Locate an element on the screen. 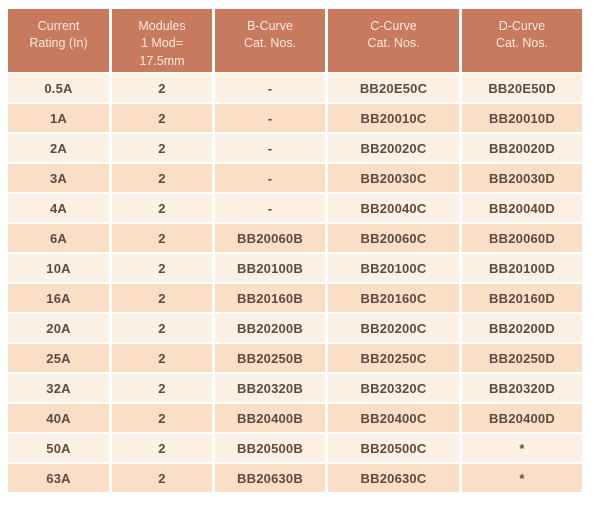  column-header-b-curve: B-Curve Cat. Nos. is located at coordinates (270, 40).